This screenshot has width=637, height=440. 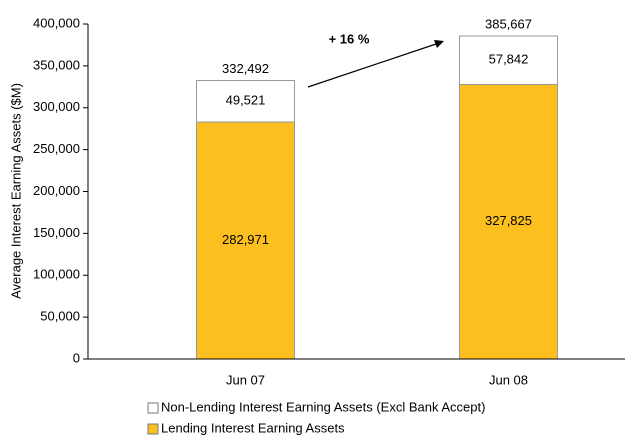 I want to click on x-tick-label: Jun 07, so click(x=245, y=379).